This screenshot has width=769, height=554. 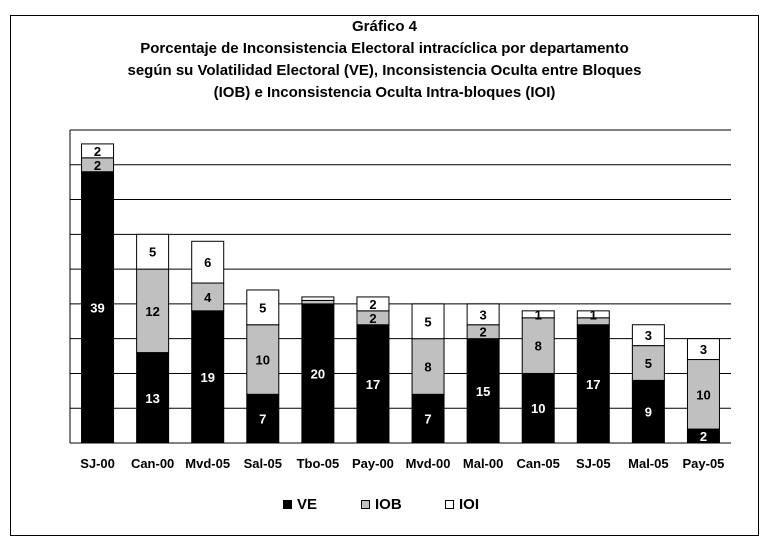 What do you see at coordinates (262, 419) in the screenshot?
I see `data-label-ve-sal-05: 7` at bounding box center [262, 419].